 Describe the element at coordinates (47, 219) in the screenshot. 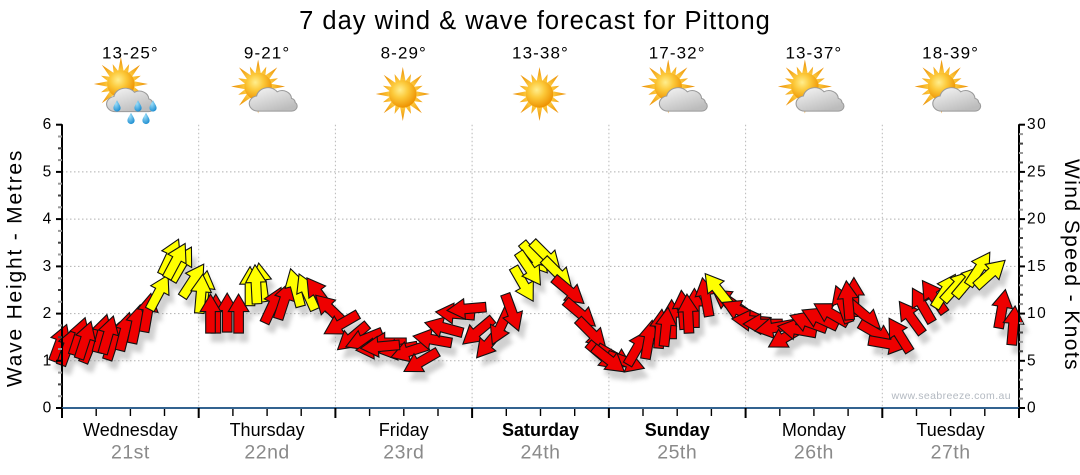

I see `svg-text: 4` at that location.